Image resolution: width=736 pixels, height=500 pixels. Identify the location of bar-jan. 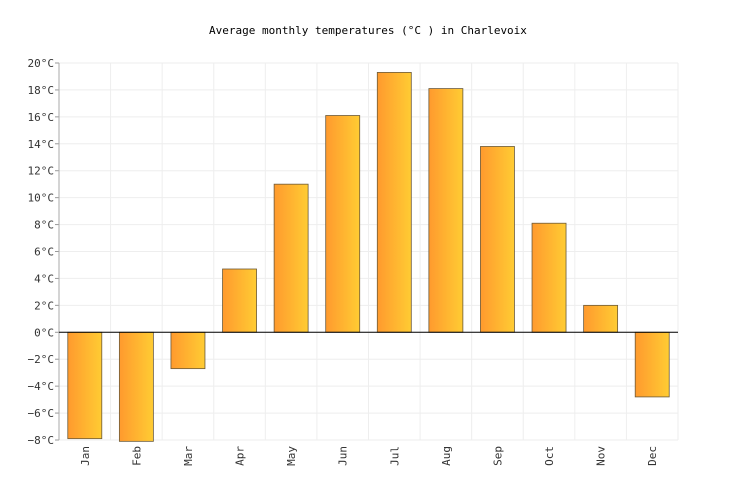
(85, 385).